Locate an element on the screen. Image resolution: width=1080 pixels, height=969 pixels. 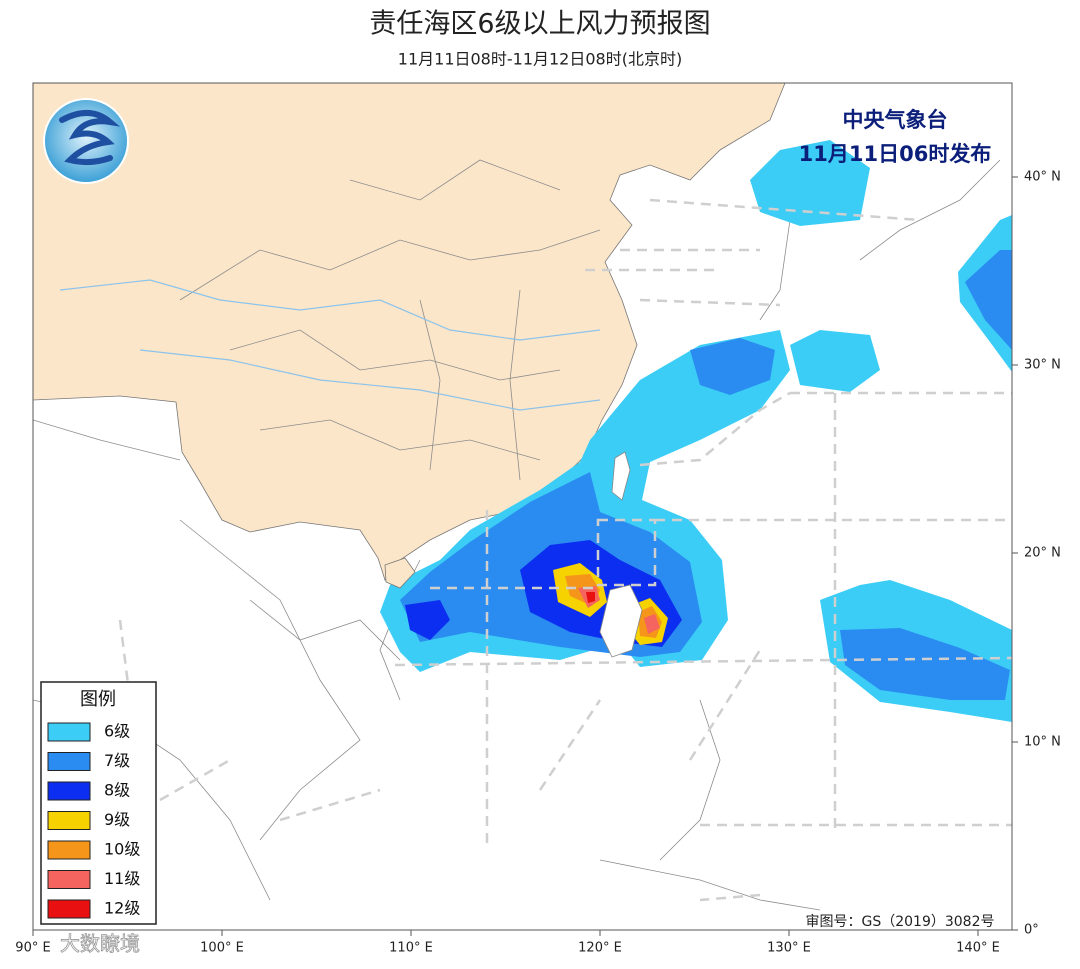
lat-label: 40° N is located at coordinates (1042, 177).